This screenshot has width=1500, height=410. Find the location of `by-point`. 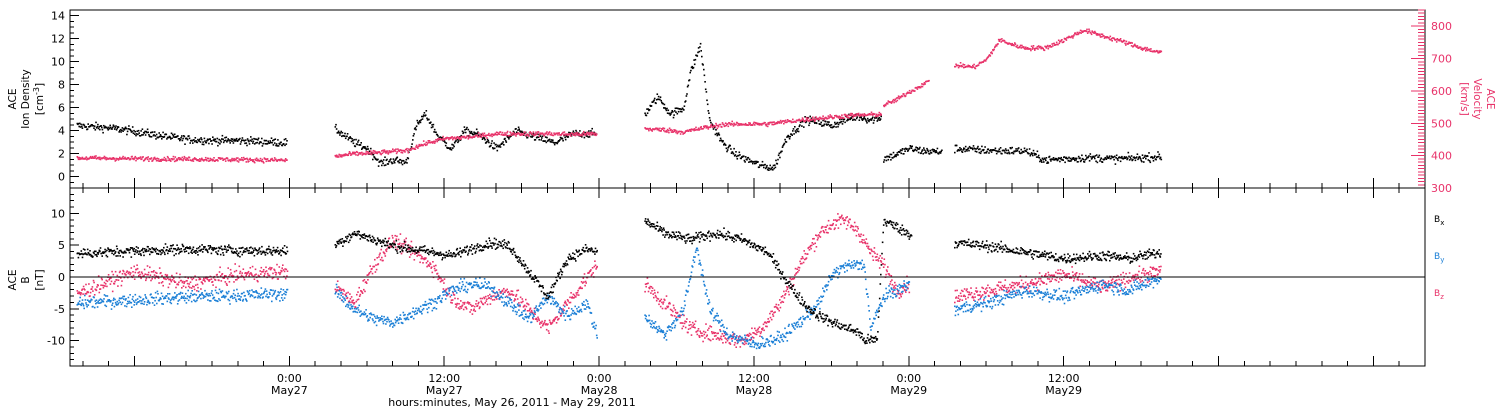

by-point is located at coordinates (96, 300).